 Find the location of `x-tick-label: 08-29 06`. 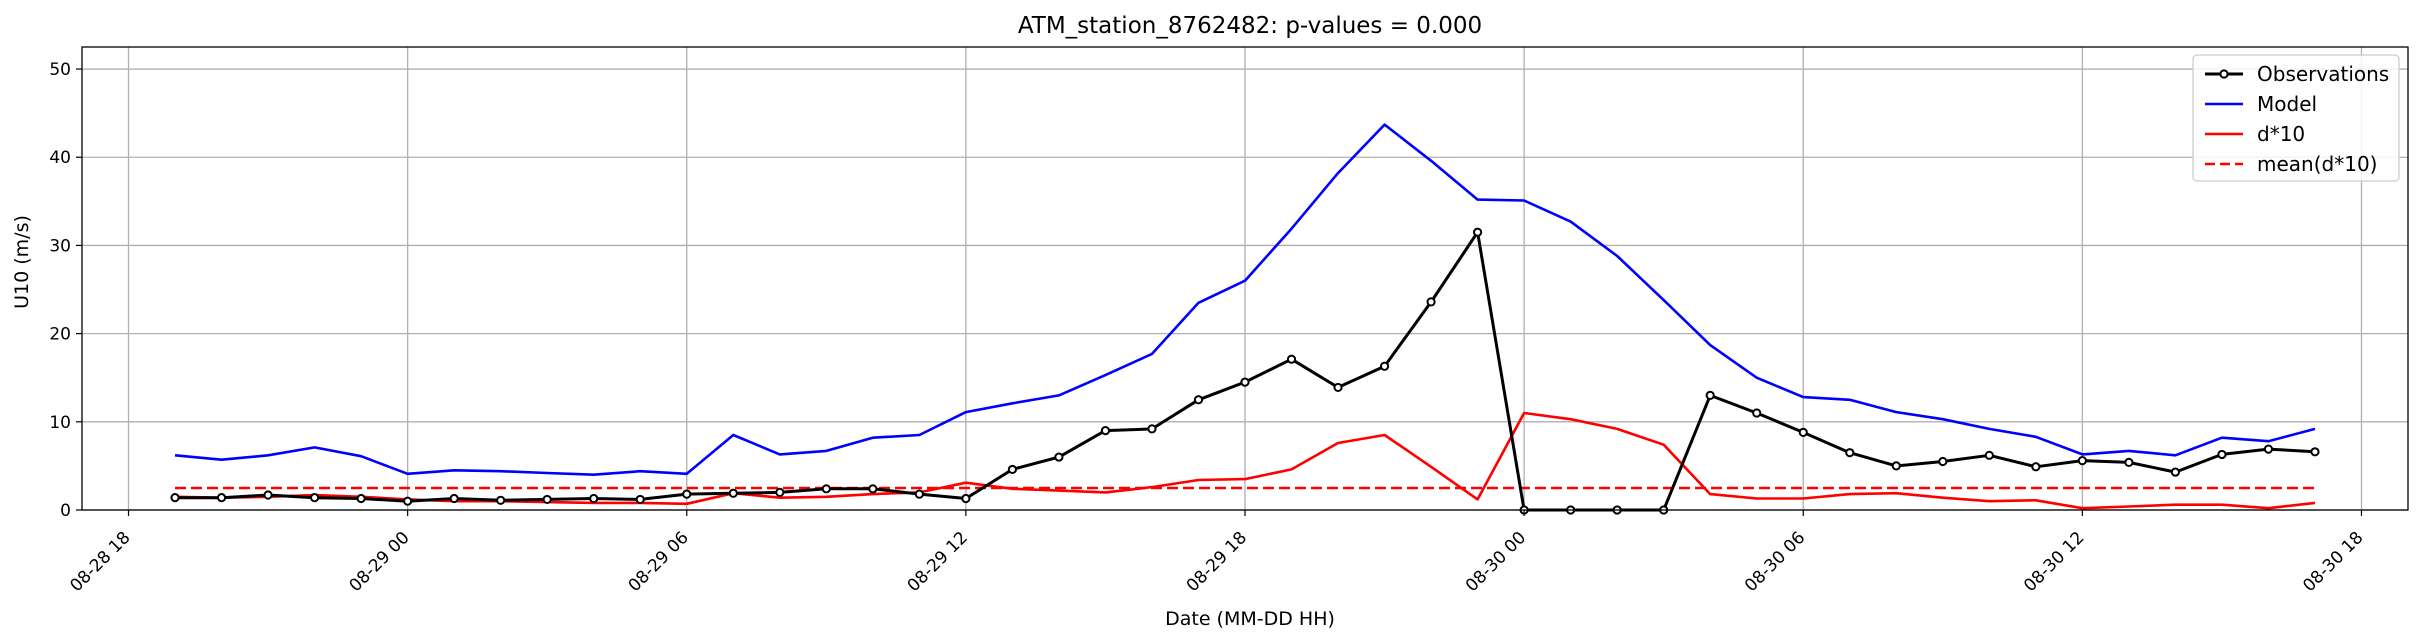

x-tick-label: 08-29 06 is located at coordinates (659, 562).